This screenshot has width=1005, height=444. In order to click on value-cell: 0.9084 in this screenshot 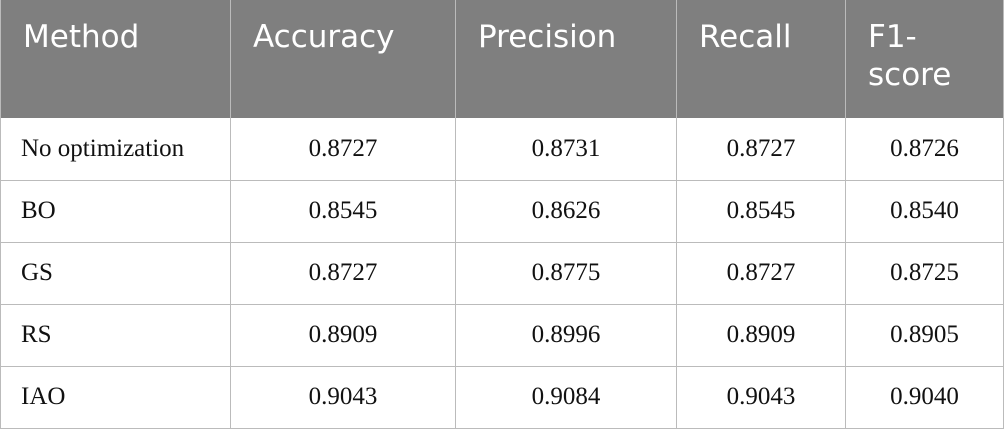, I will do `click(566, 397)`.